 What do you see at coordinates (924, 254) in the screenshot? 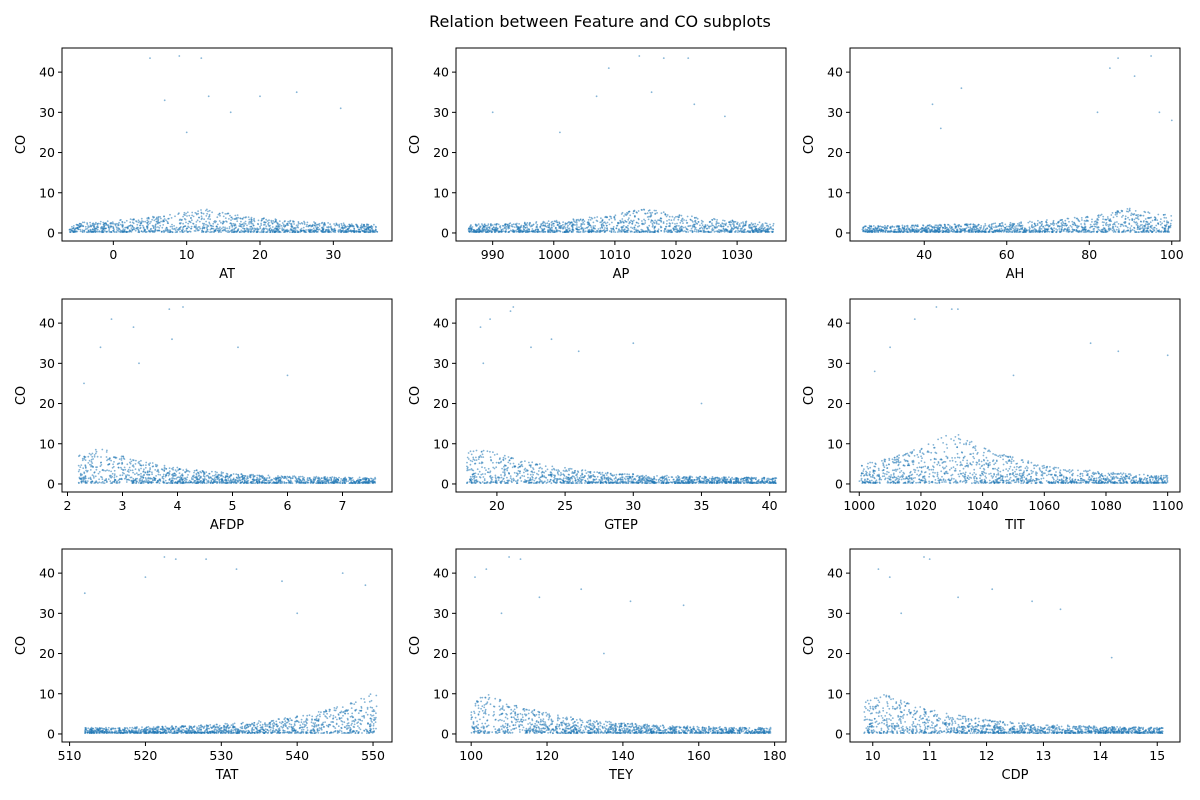
I see `x-tick-label: 40` at bounding box center [924, 254].